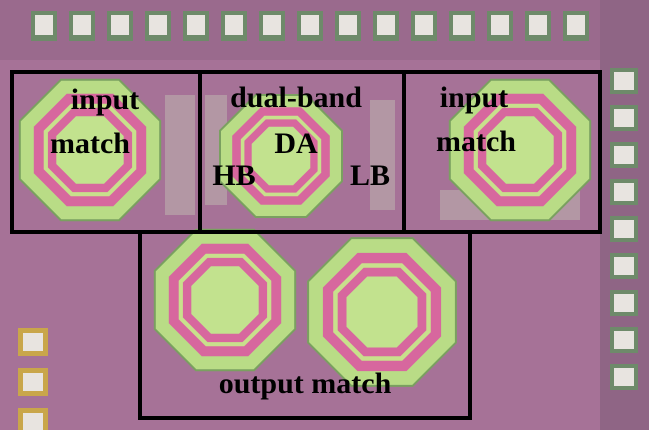  I want to click on port-label: HB, so click(233, 175).